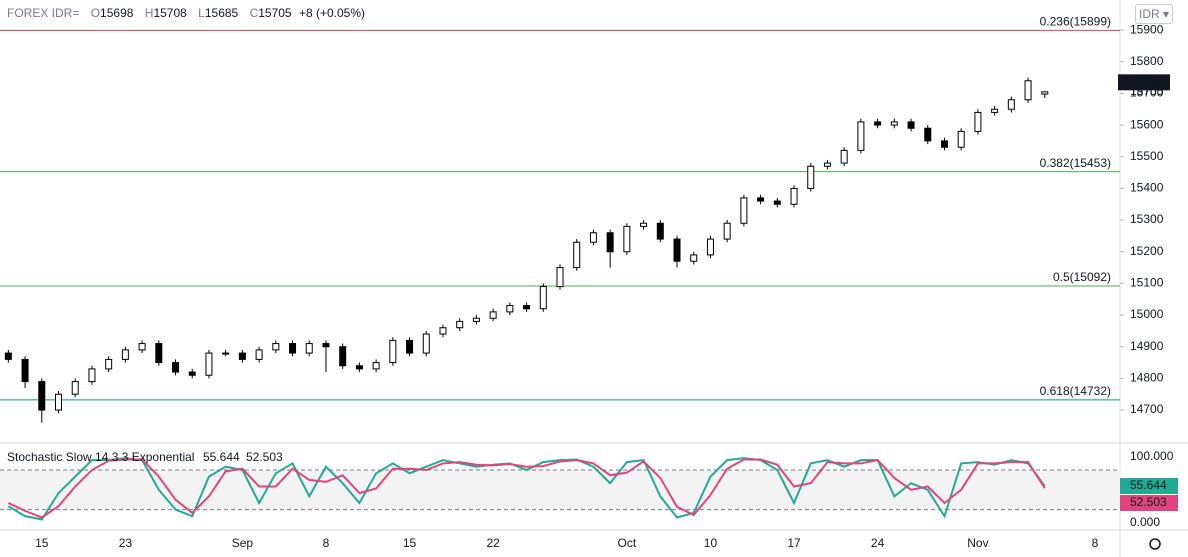 The height and width of the screenshot is (557, 1188). I want to click on stoch-tag: 55.644, so click(1148, 485).